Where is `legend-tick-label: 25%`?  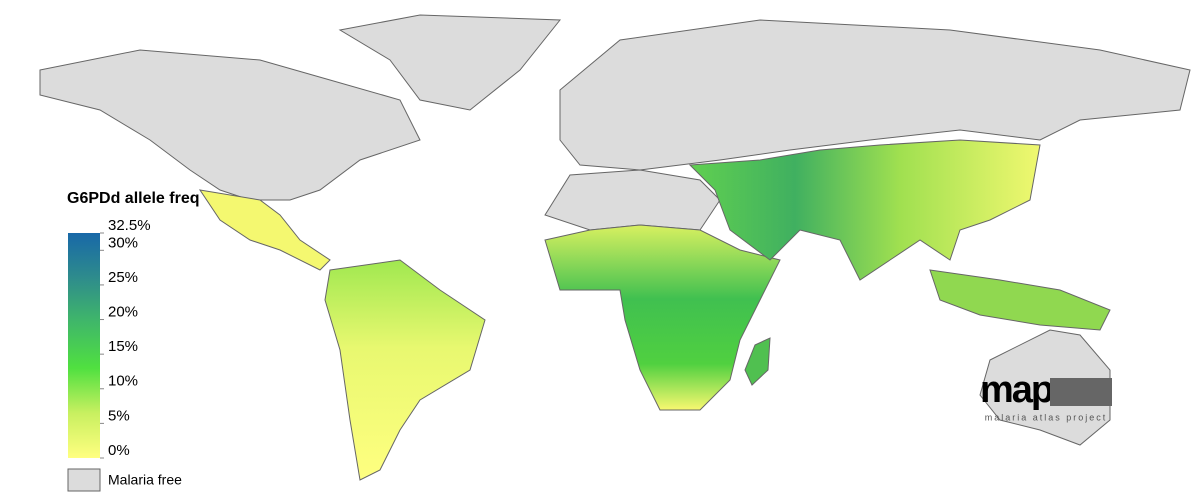 legend-tick-label: 25% is located at coordinates (123, 277).